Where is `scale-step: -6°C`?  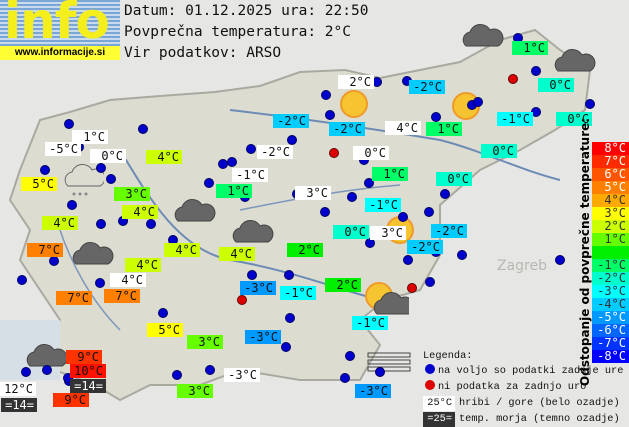
scale-step: -6°C is located at coordinates (610, 330).